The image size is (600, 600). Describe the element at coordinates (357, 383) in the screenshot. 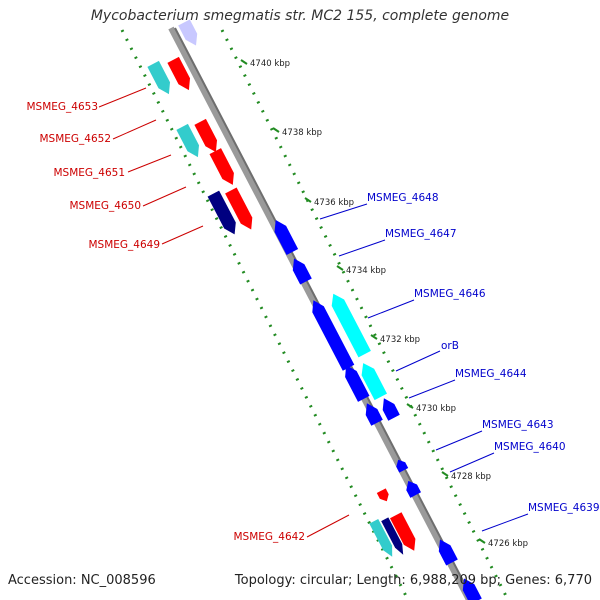

I see `gene-feature-orb` at that location.